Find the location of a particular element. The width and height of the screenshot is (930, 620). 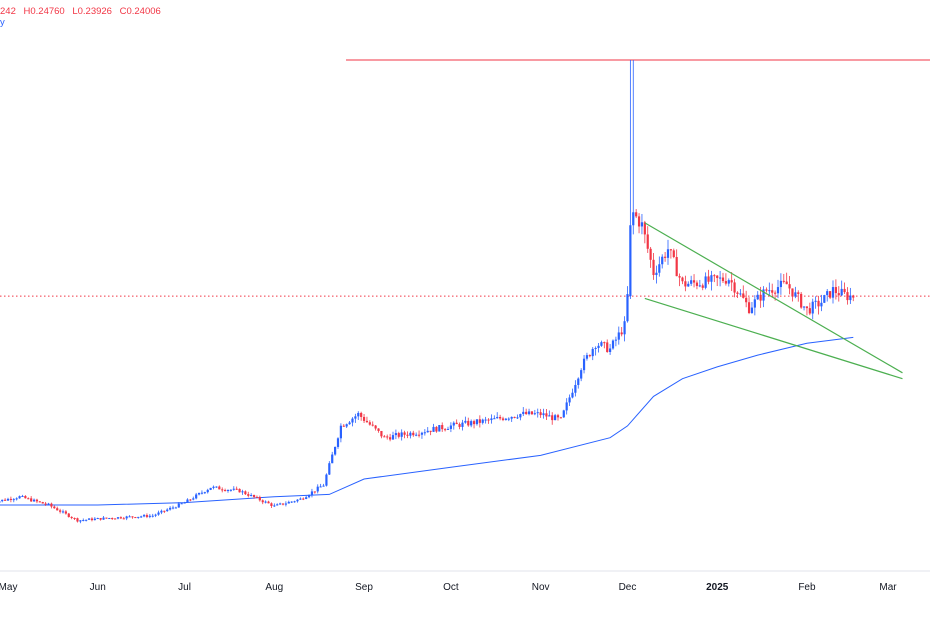

trendline-lower is located at coordinates (773, 338).